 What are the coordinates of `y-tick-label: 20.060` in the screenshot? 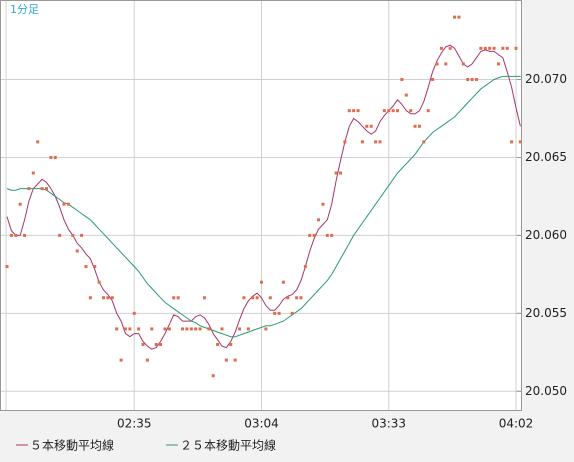 It's located at (546, 235).